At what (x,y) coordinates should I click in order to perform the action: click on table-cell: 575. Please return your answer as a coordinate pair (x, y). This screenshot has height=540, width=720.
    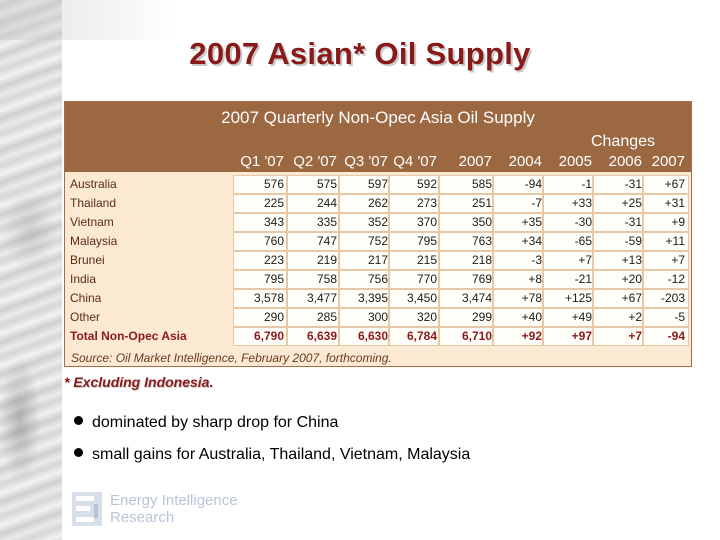
    Looking at the image, I should click on (326, 184).